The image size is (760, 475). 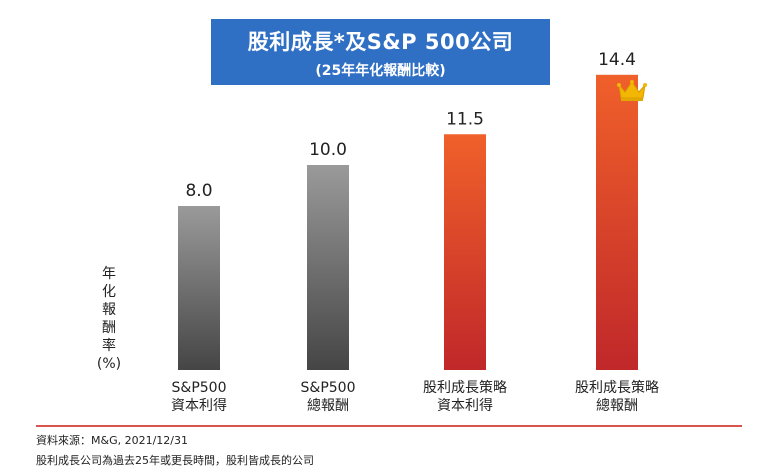 What do you see at coordinates (389, 426) in the screenshot?
I see `footer-divider` at bounding box center [389, 426].